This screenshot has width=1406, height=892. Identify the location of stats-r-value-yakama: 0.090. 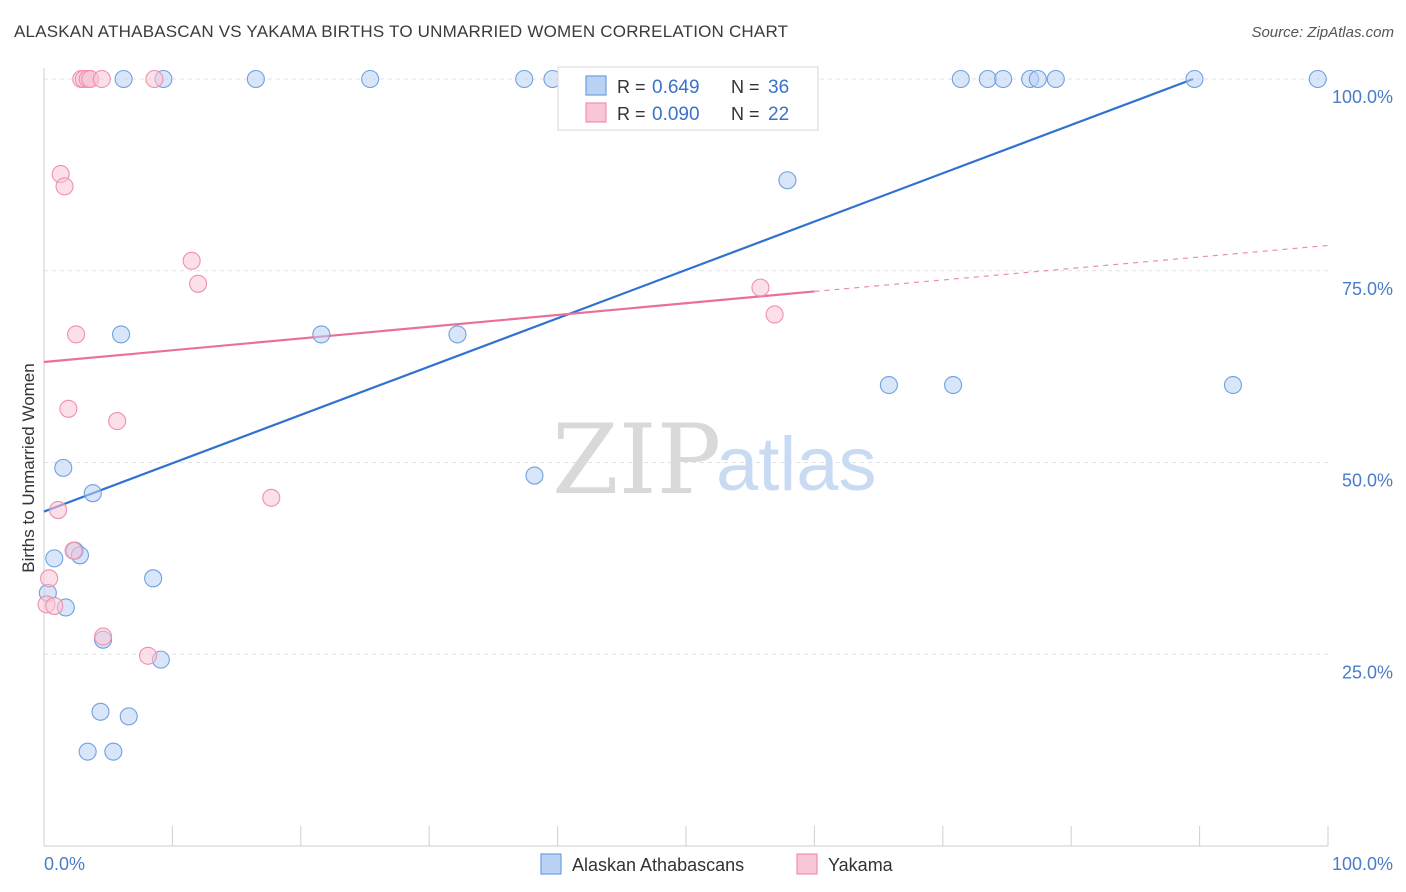
(676, 114).